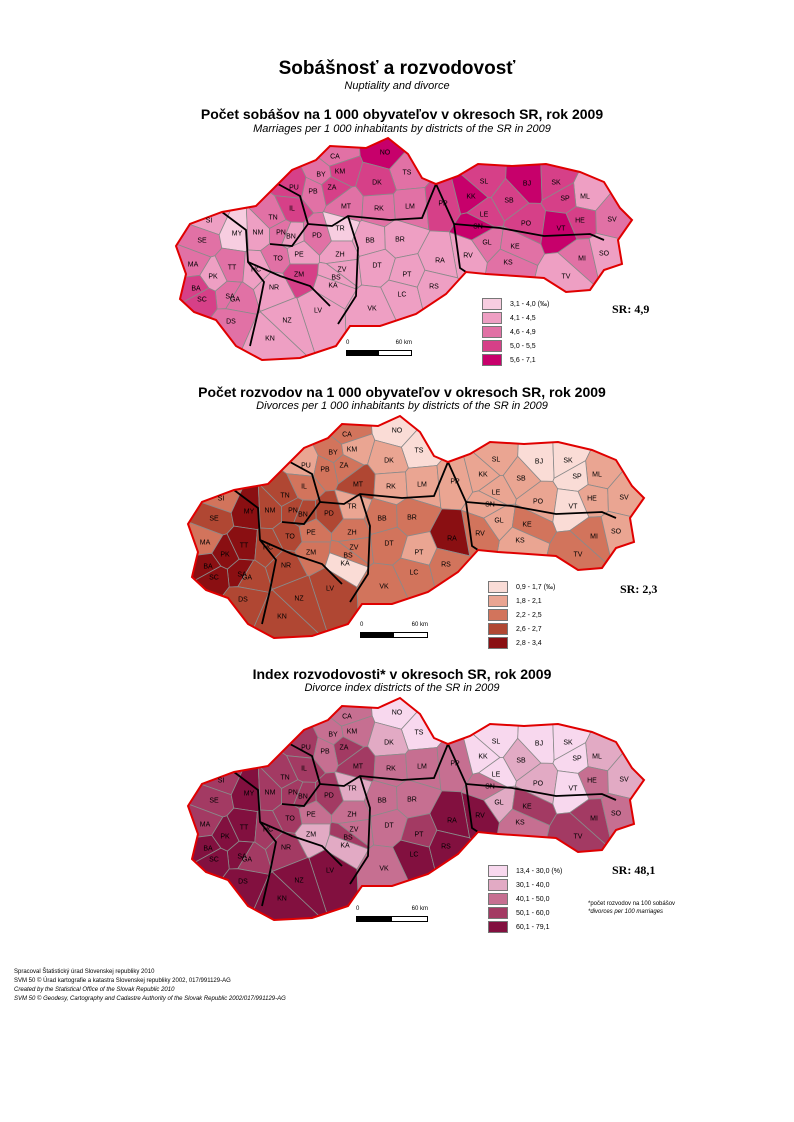 This screenshot has width=794, height=1122. I want to click on district-label: SI, so click(221, 499).